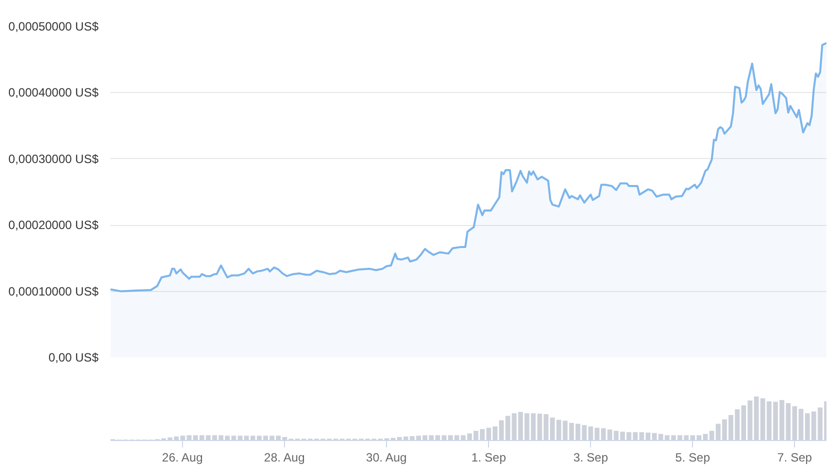 This screenshot has height=472, width=840. I want to click on y-tick-label: 0,00050000 US$, so click(53, 27).